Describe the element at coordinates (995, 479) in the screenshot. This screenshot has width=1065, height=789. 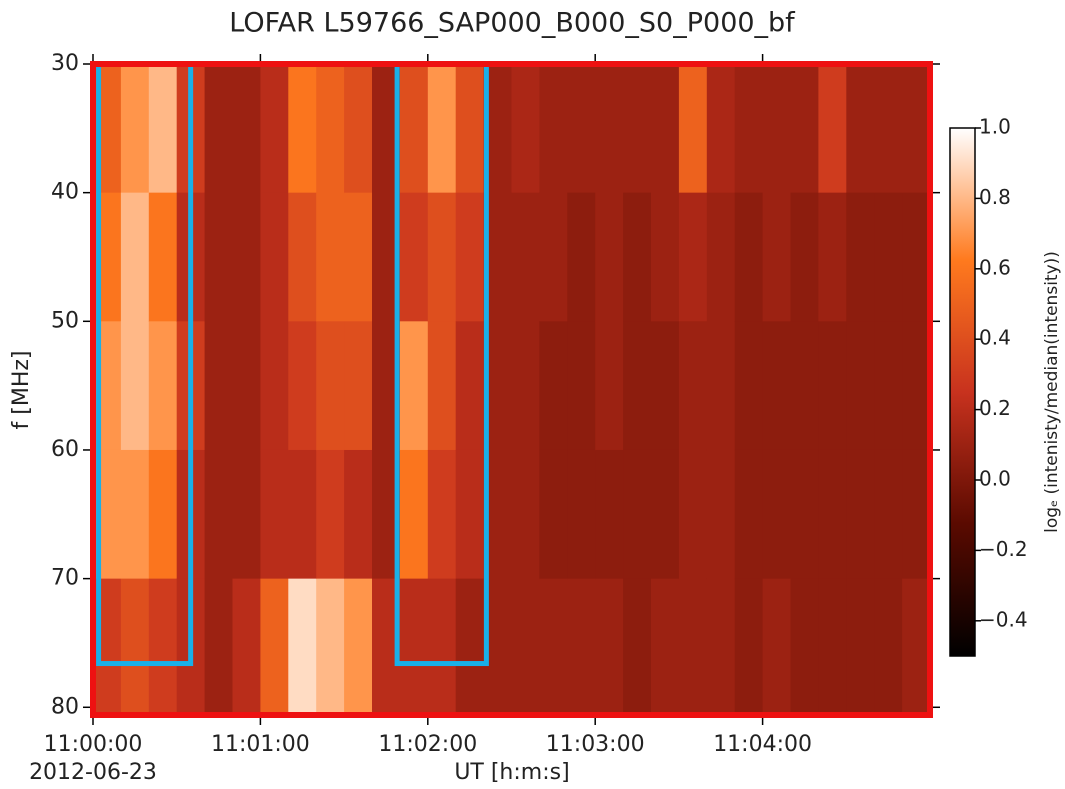
I see `colorbar-tick-label: 0.0` at that location.